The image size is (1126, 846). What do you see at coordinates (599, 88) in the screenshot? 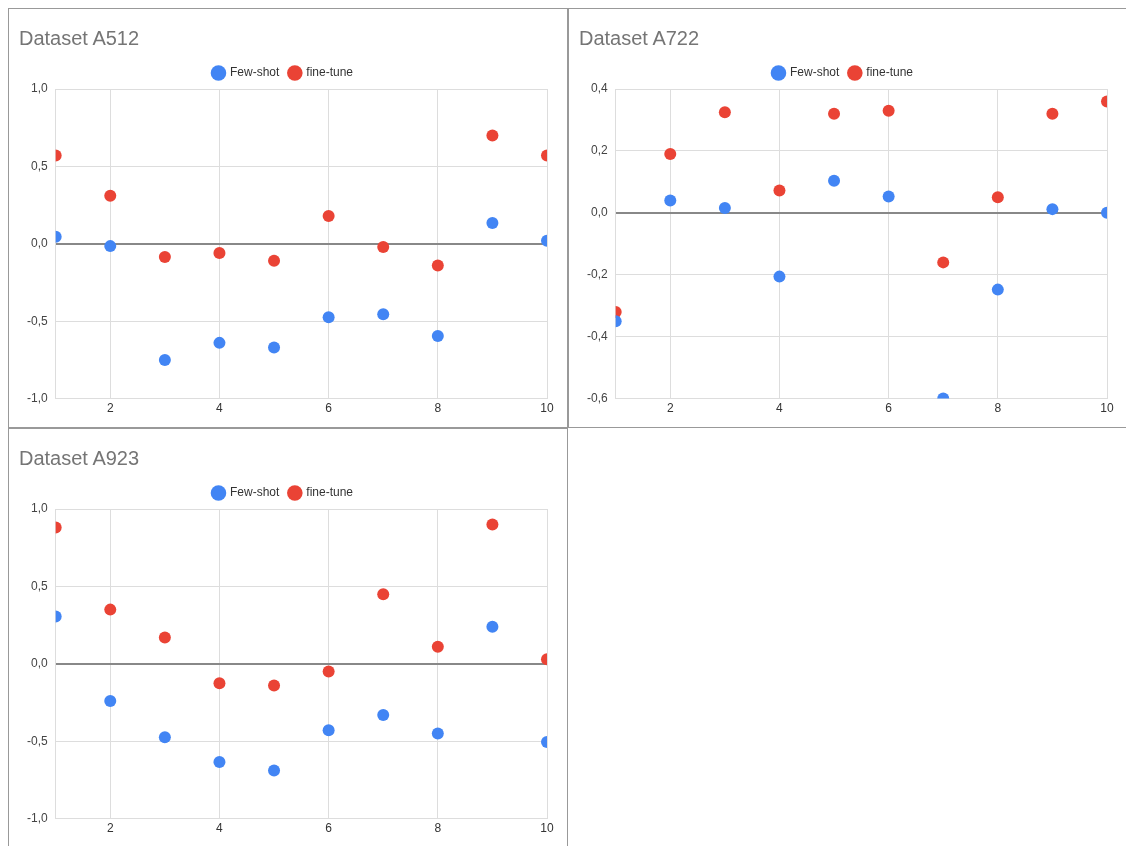
I see `y-tick-label: 0,4` at bounding box center [599, 88].